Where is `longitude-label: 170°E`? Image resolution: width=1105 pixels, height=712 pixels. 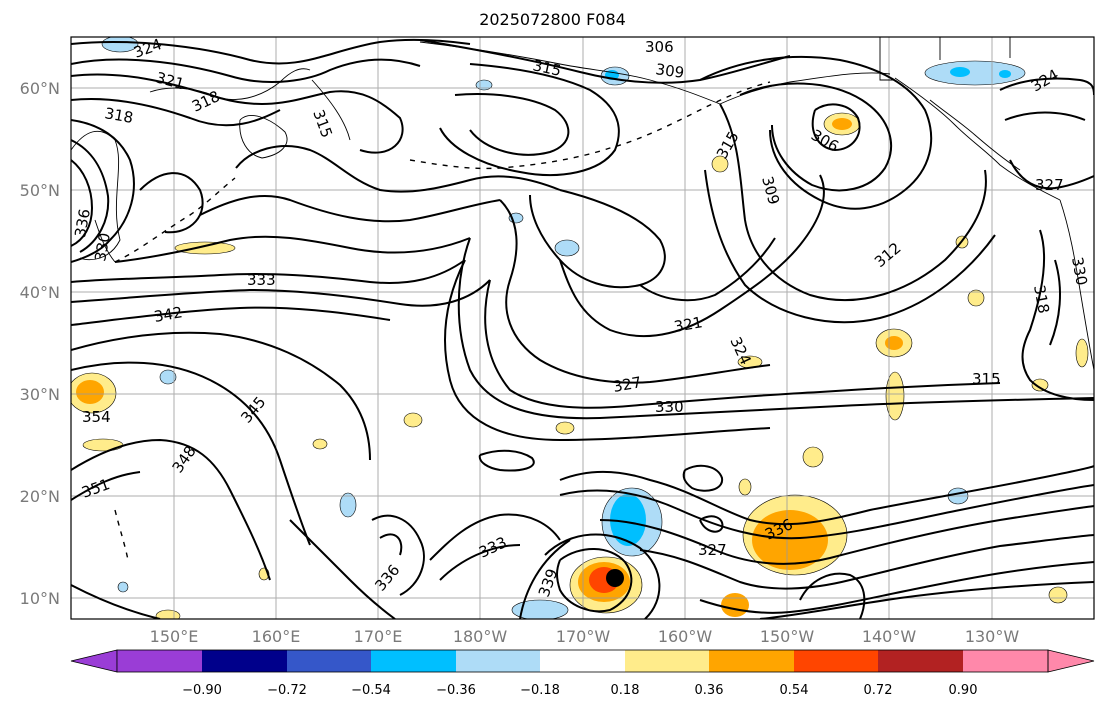
longitude-label: 170°E is located at coordinates (378, 636).